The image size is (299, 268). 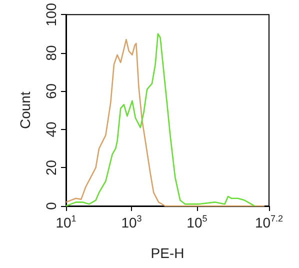 I want to click on y-tick-label: 40, so click(x=51, y=129).